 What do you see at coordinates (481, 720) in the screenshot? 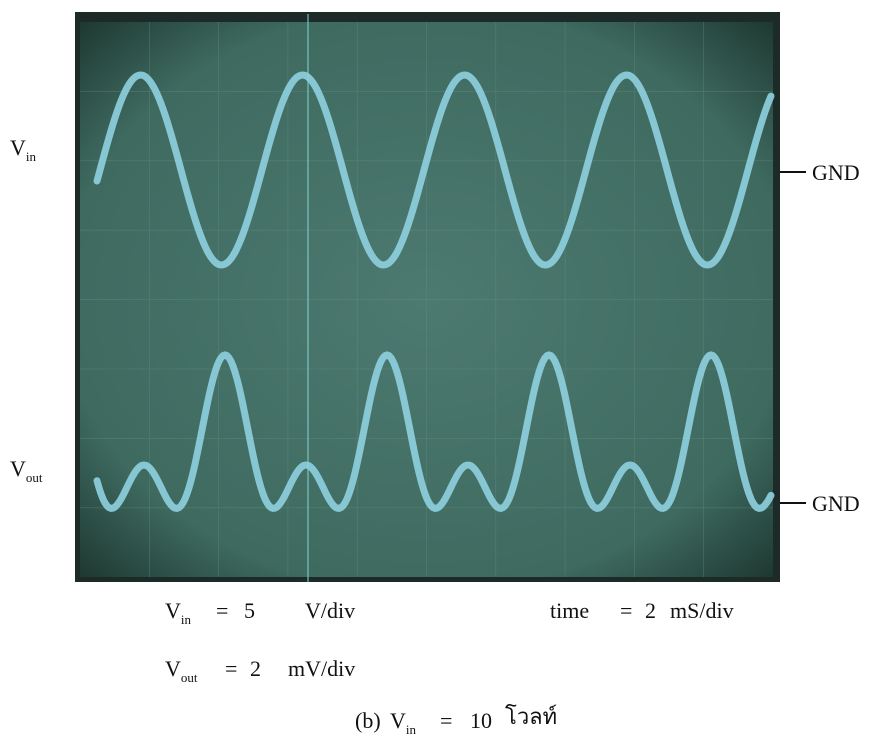
I see `value: 10` at bounding box center [481, 720].